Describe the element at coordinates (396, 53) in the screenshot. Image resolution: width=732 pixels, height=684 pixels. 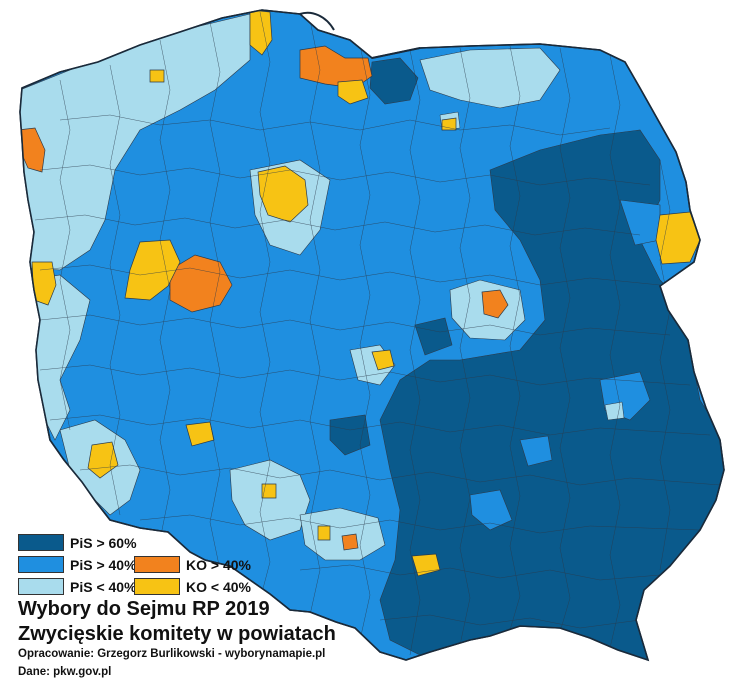
I see `vistula-spit` at that location.